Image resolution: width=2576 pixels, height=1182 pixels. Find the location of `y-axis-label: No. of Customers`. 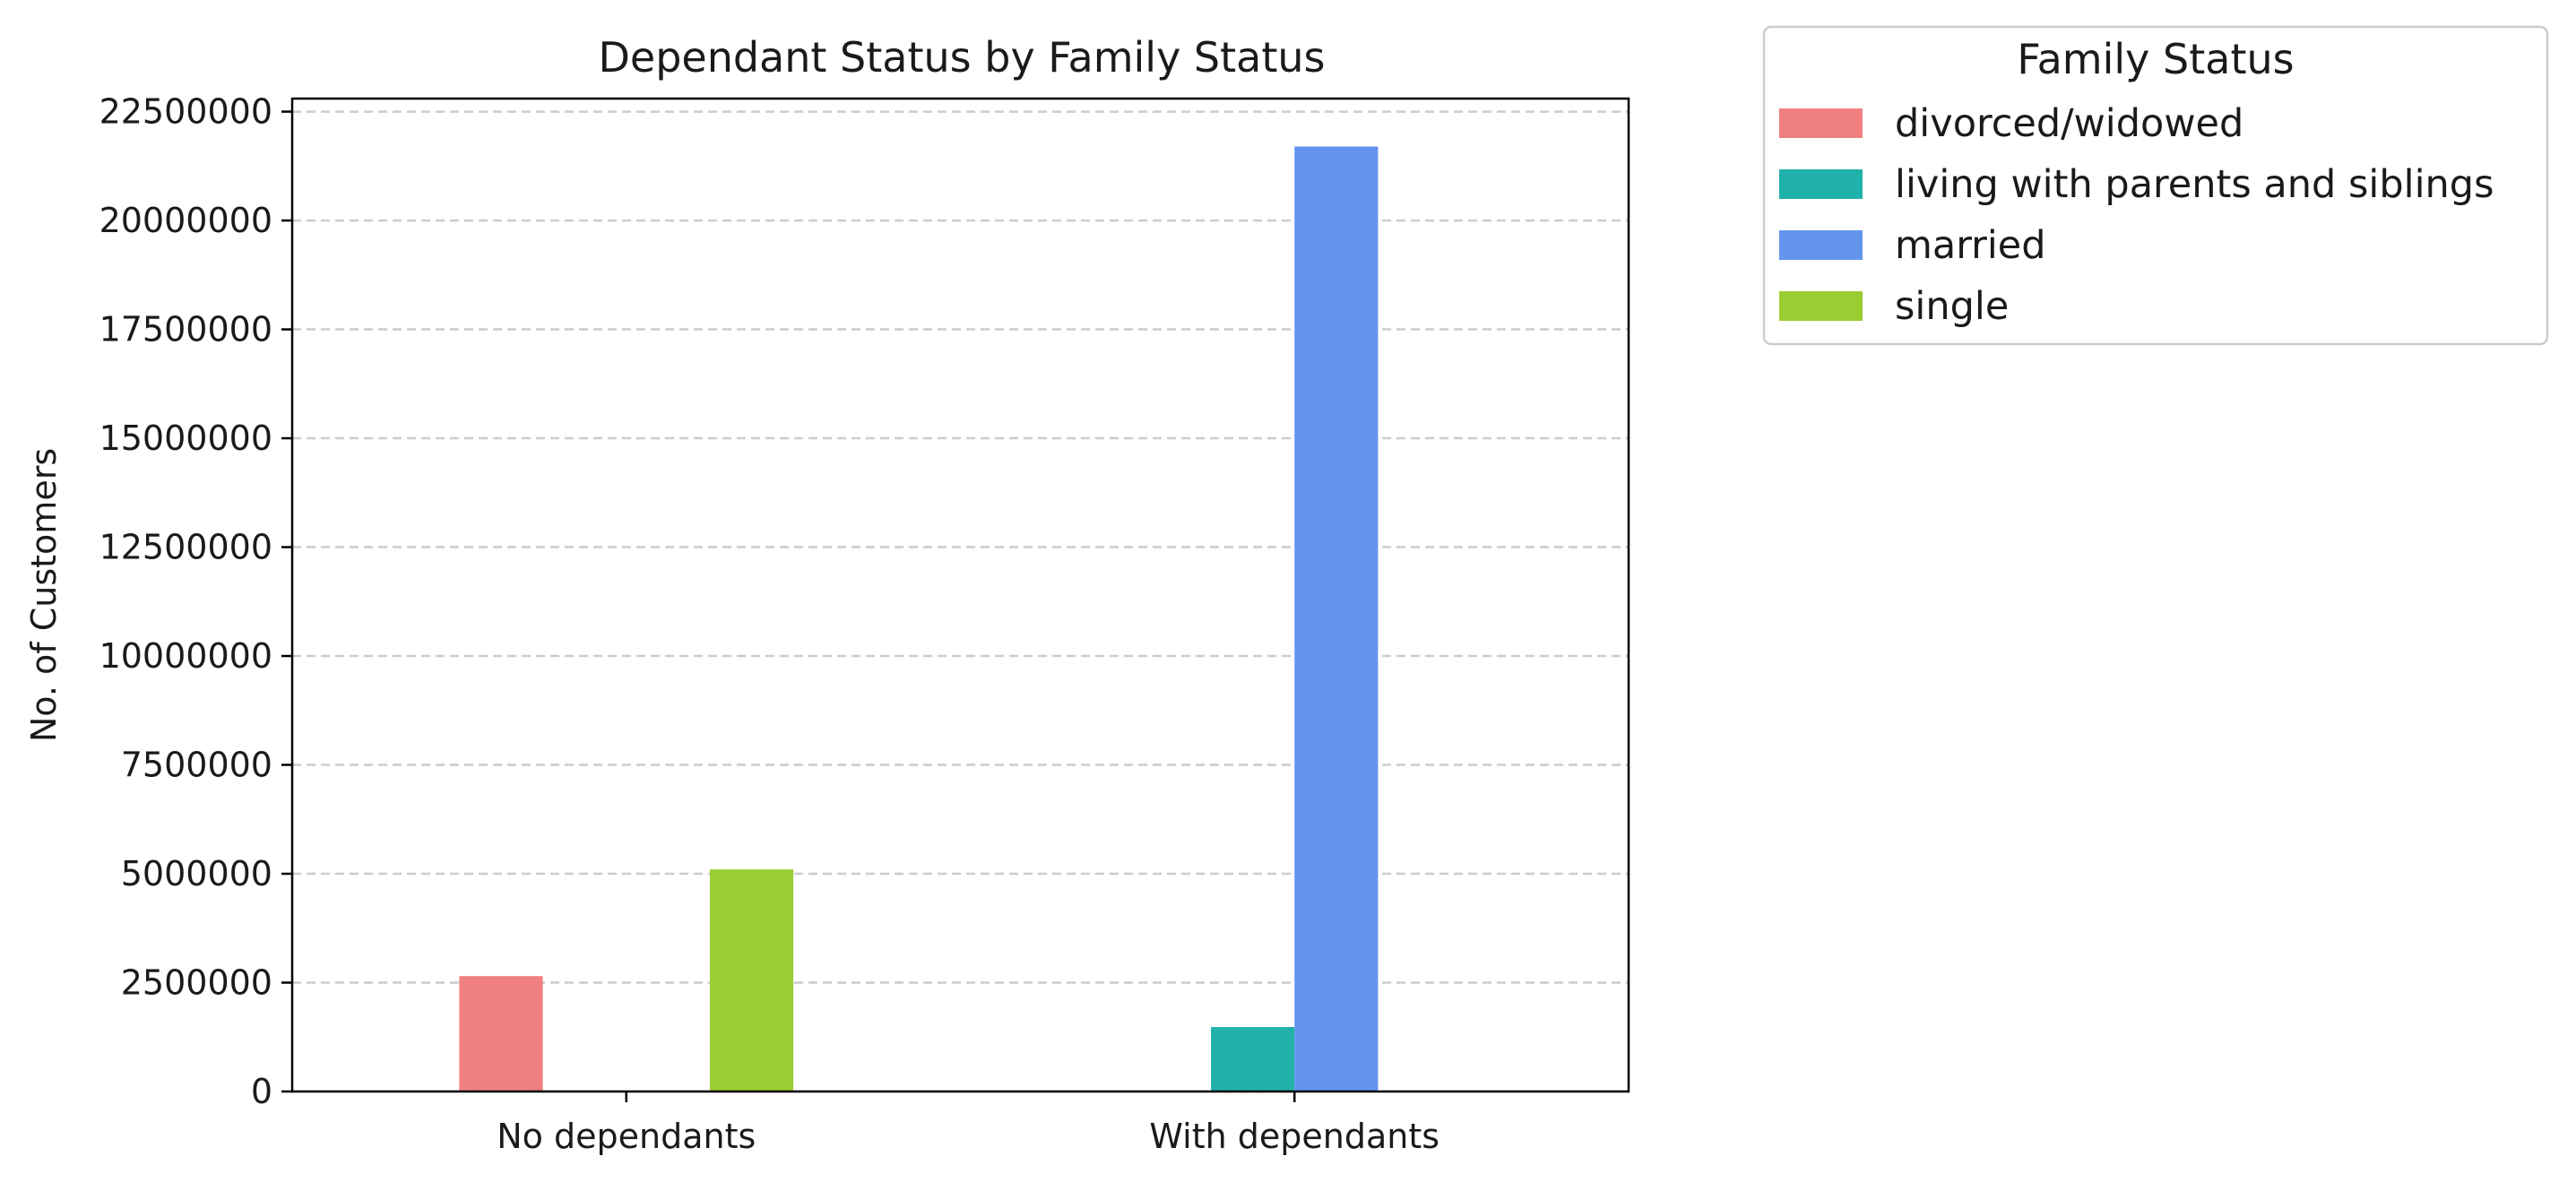

y-axis-label: No. of Customers is located at coordinates (44, 595).